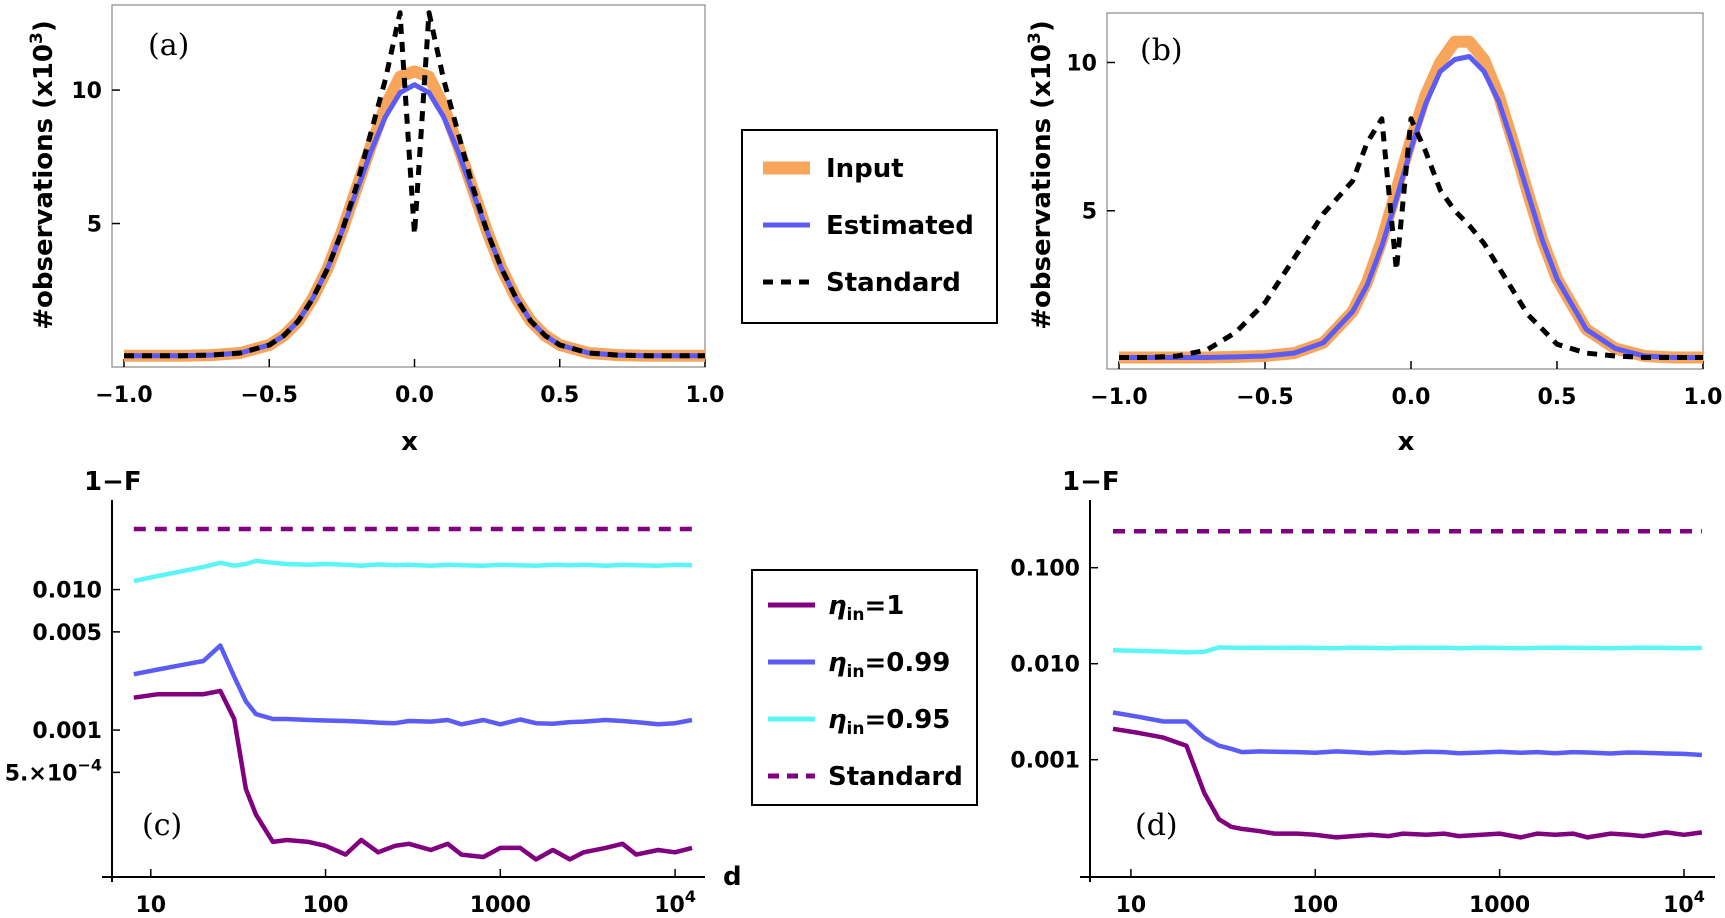  What do you see at coordinates (67, 633) in the screenshot?
I see `y-tick-label: 0.005` at bounding box center [67, 633].